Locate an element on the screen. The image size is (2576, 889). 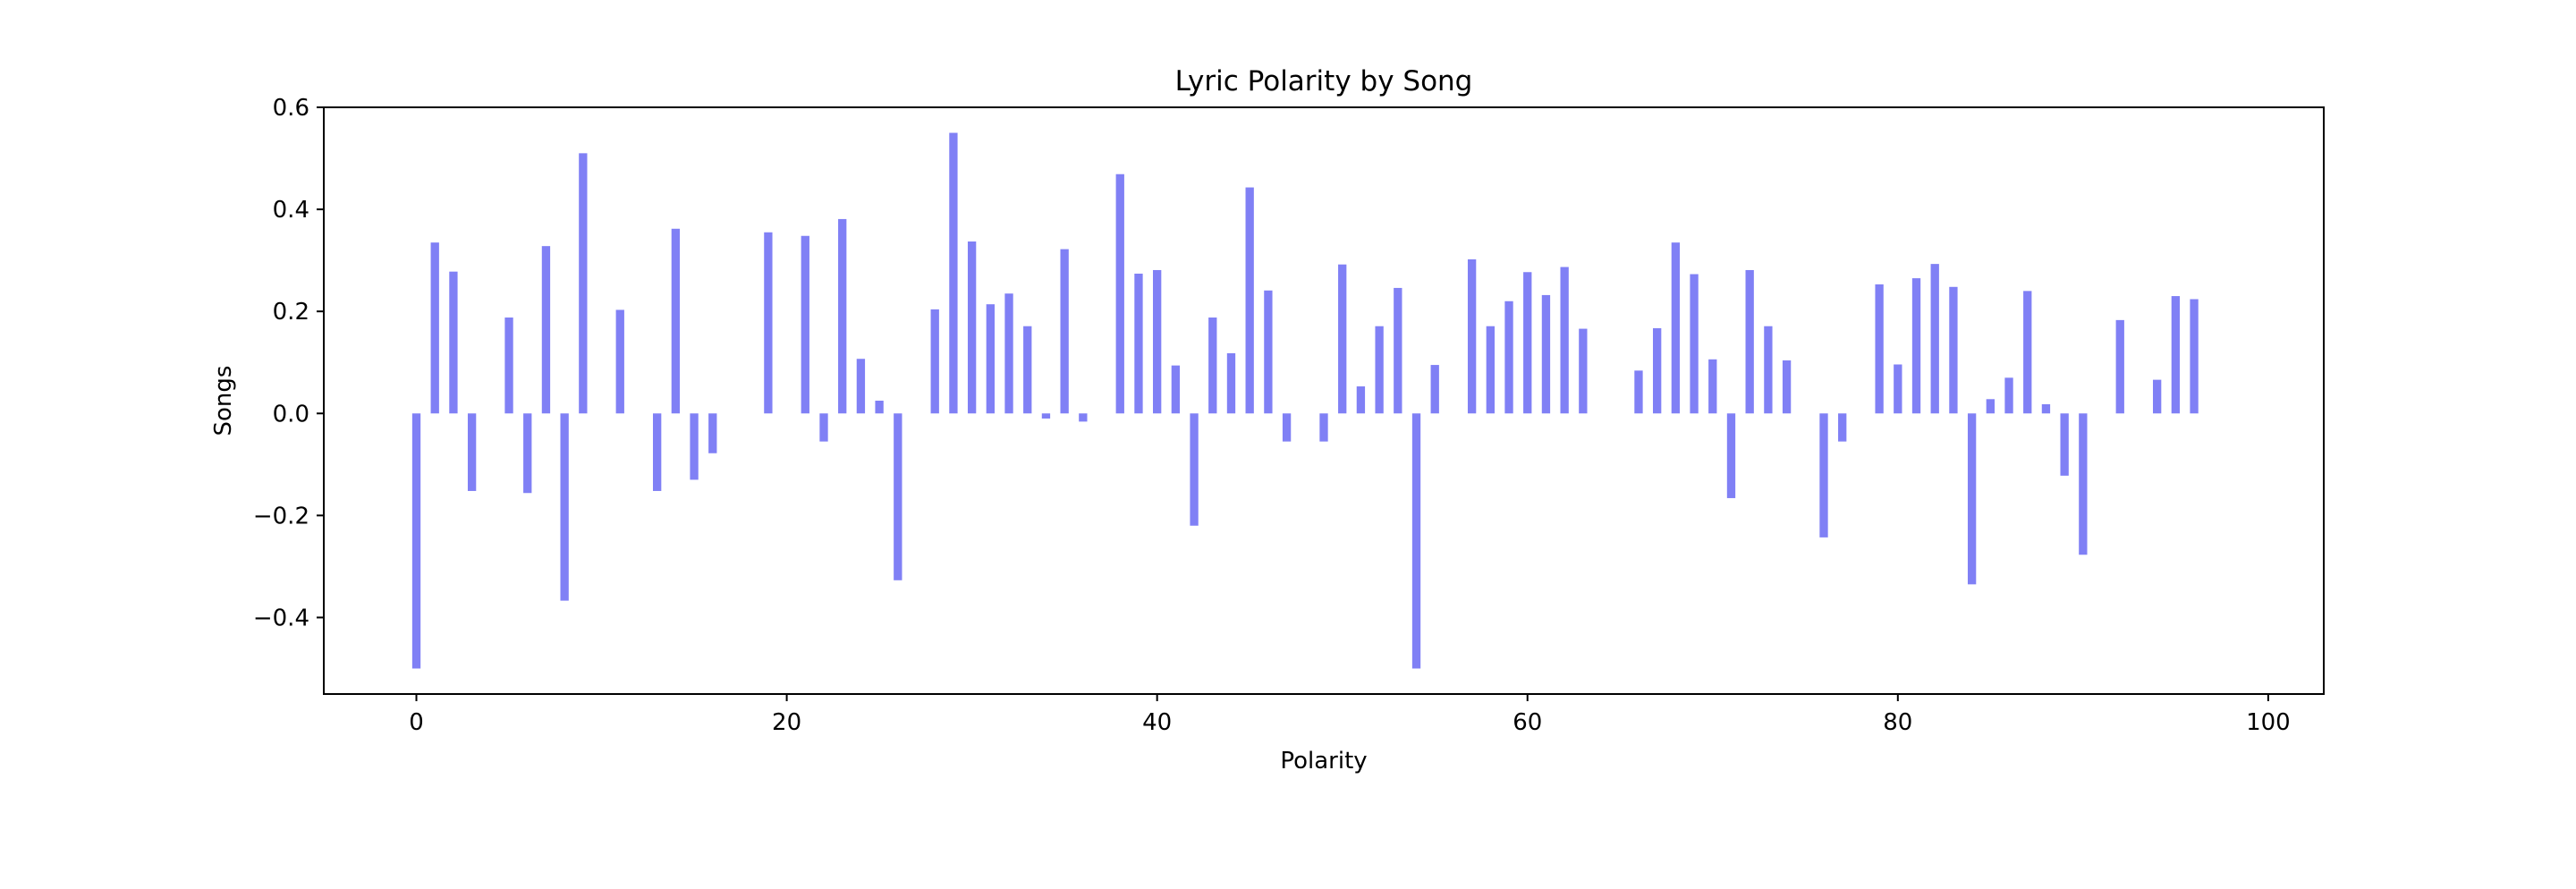
x-tick-label: 20 is located at coordinates (786, 723).